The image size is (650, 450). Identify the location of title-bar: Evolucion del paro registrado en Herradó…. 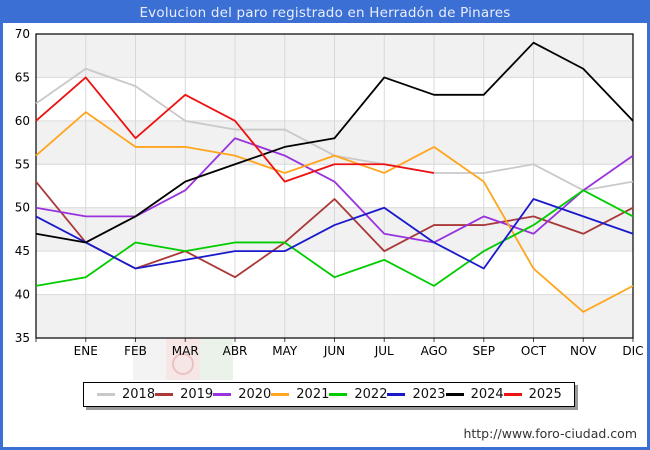
(325, 13).